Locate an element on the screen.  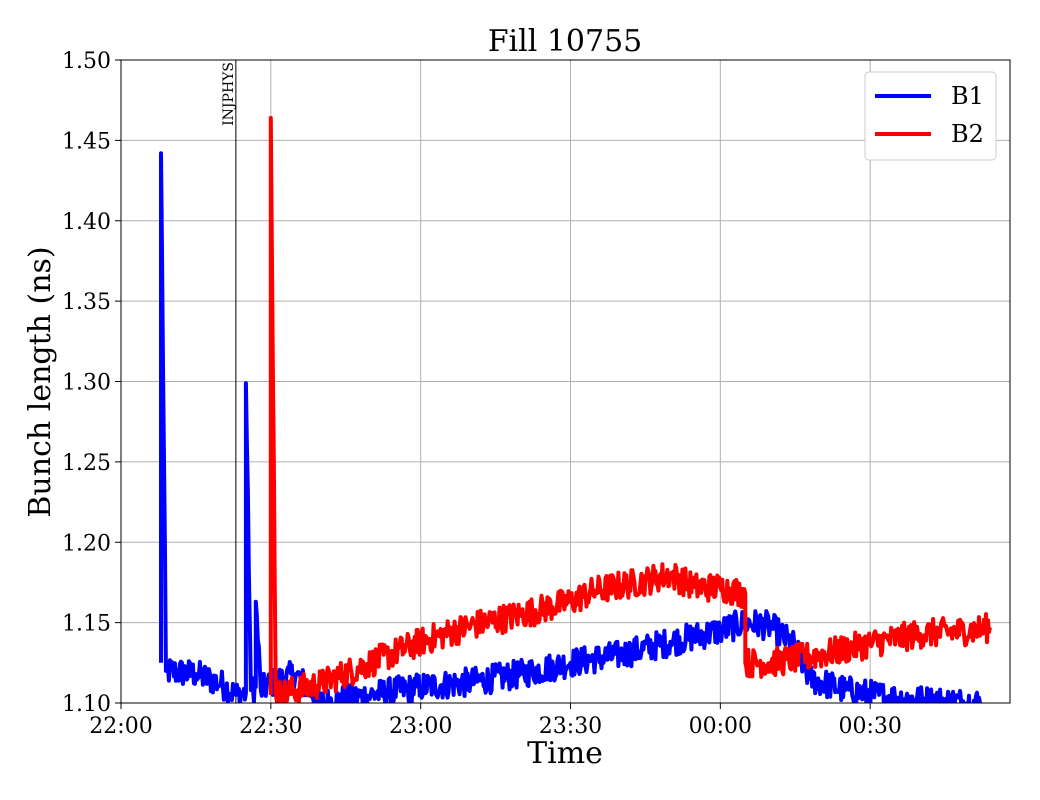
y-tick-label: 1.50 is located at coordinates (86, 61).